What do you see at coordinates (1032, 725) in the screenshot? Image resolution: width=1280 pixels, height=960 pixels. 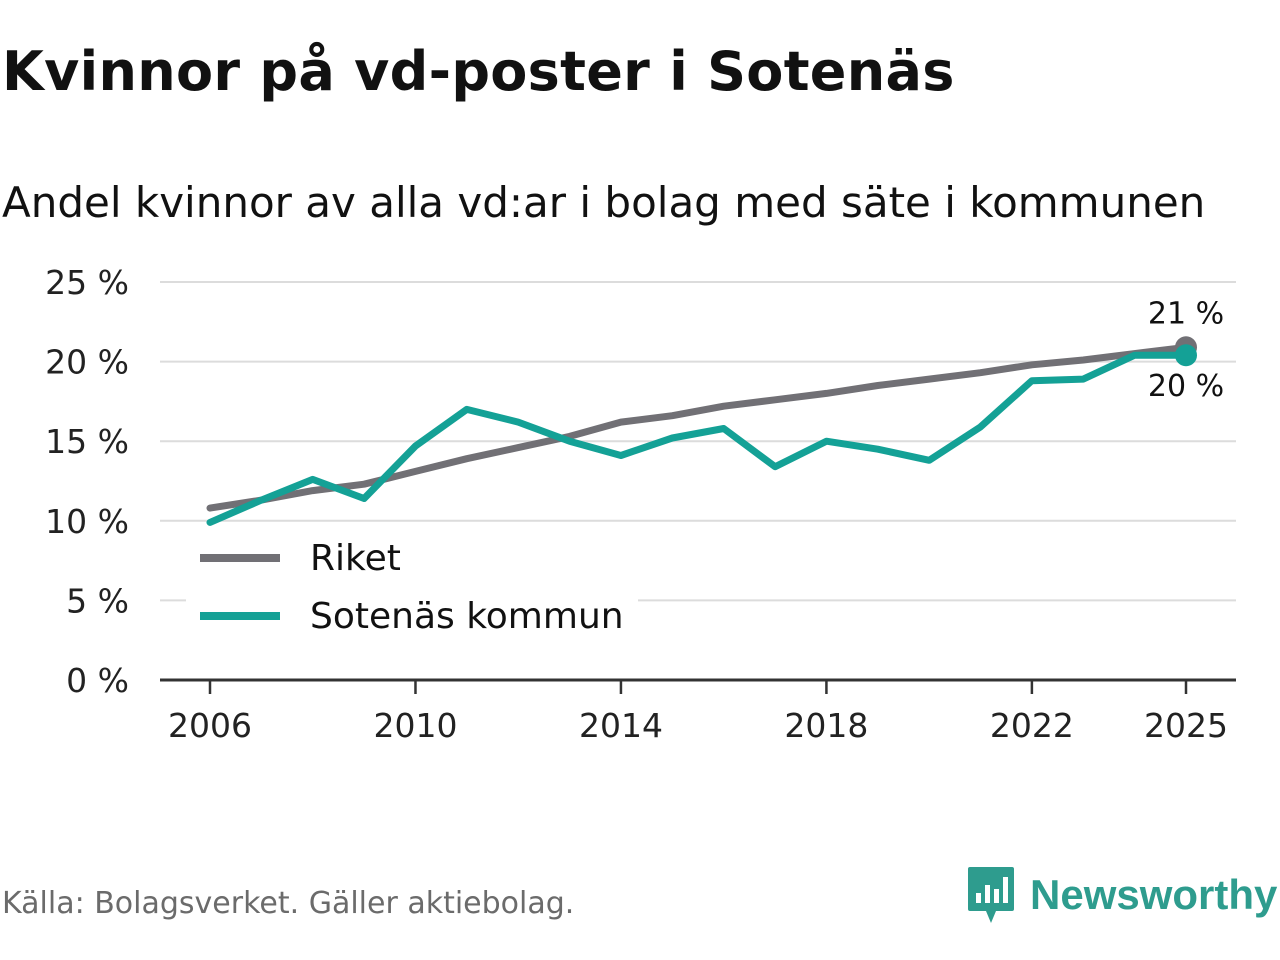 I see `x-tick-label: 2022` at bounding box center [1032, 725].